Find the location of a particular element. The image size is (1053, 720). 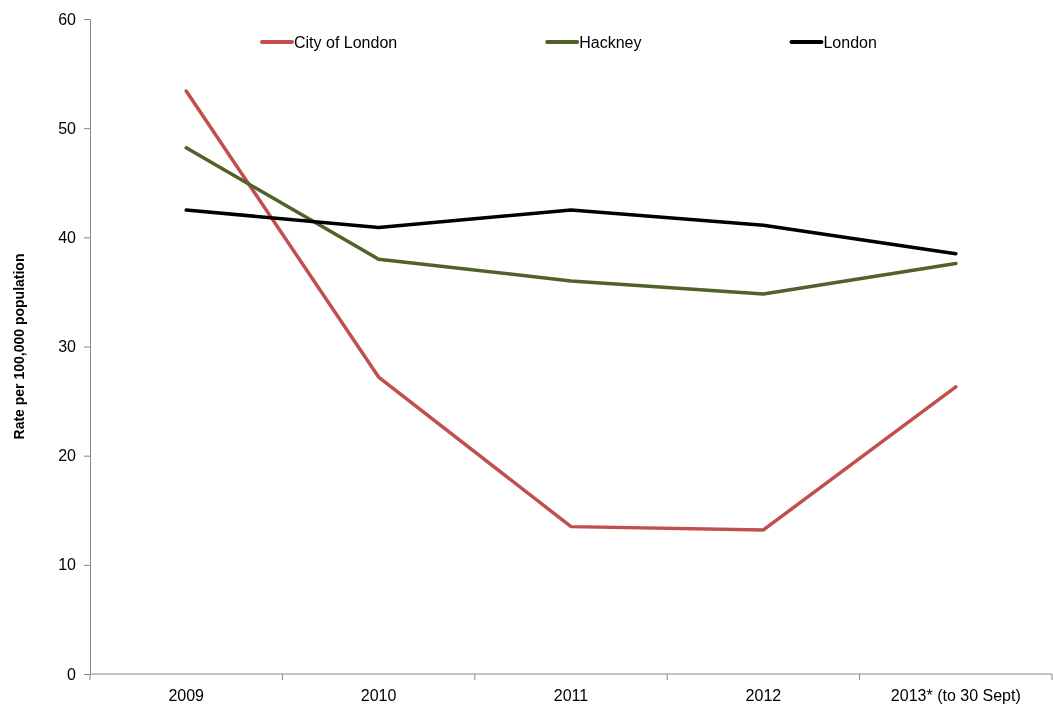

legend-label: London is located at coordinates (850, 42).